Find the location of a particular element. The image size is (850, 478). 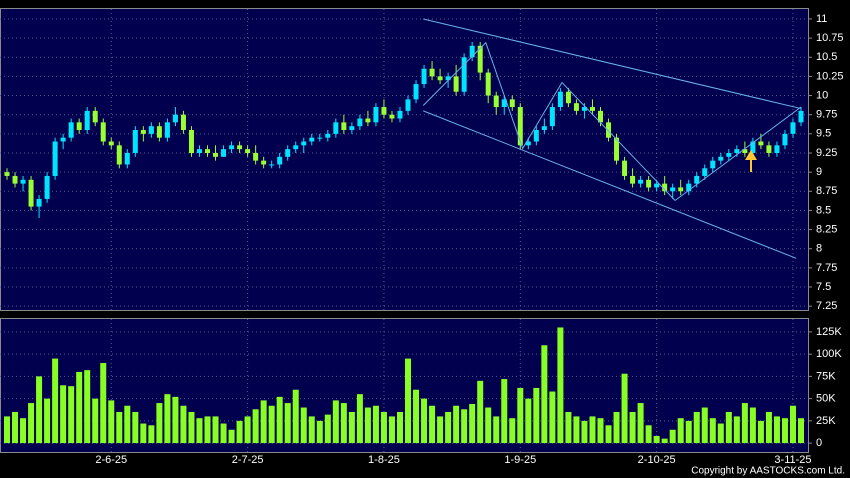

y-tick-label: 8.5 is located at coordinates (823, 210).